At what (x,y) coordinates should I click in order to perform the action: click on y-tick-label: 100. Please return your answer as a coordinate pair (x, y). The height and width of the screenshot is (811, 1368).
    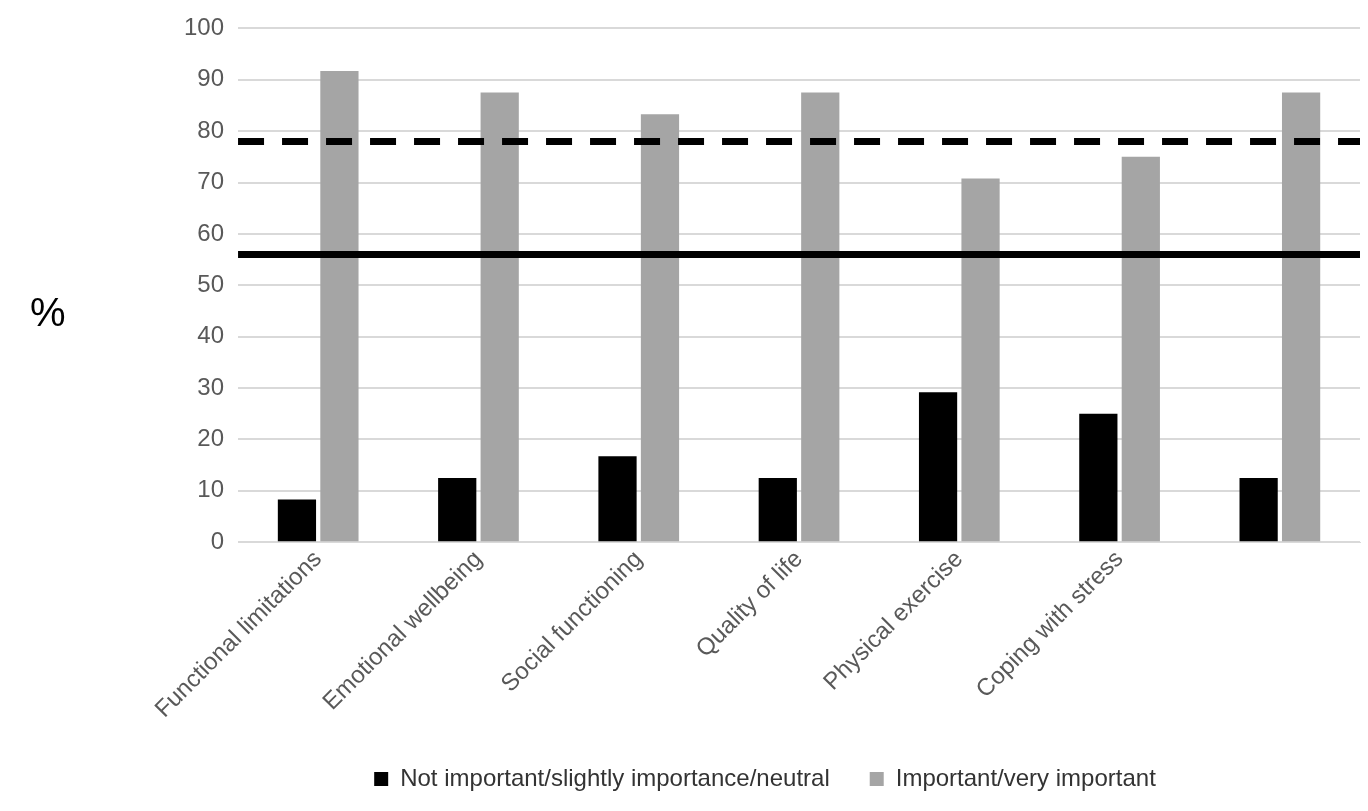
    Looking at the image, I should click on (204, 27).